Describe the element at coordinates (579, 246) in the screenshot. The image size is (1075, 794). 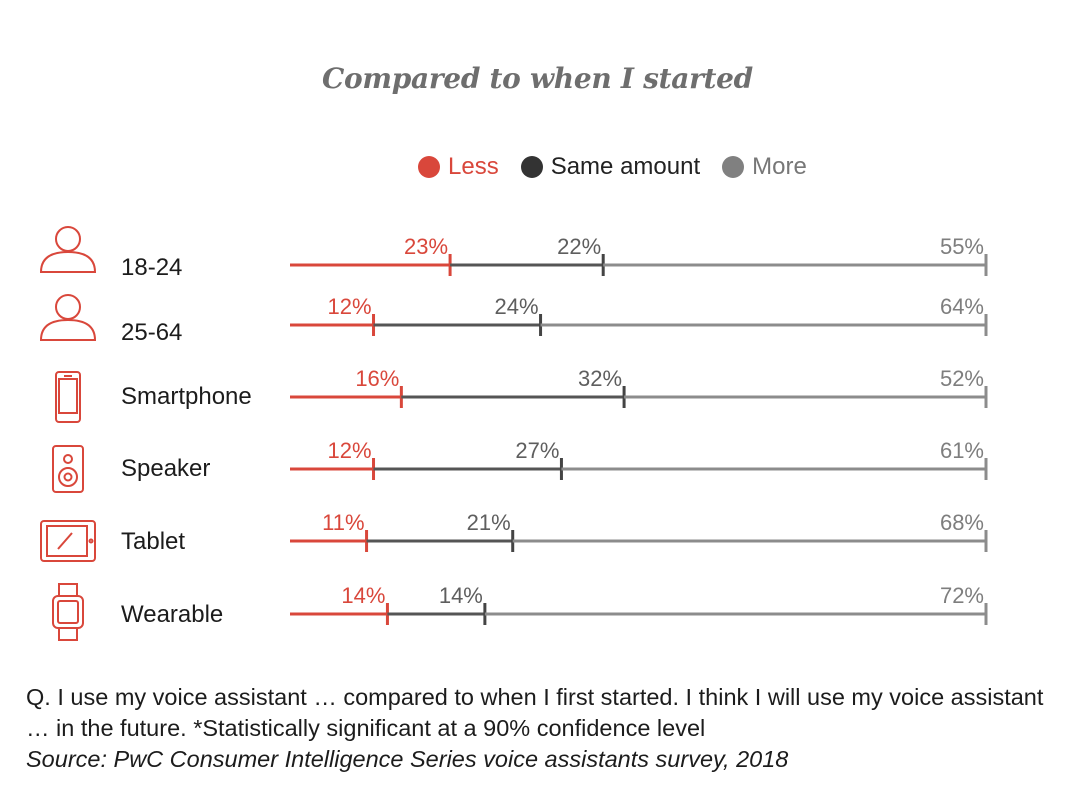
I see `data-label: 22%` at that location.